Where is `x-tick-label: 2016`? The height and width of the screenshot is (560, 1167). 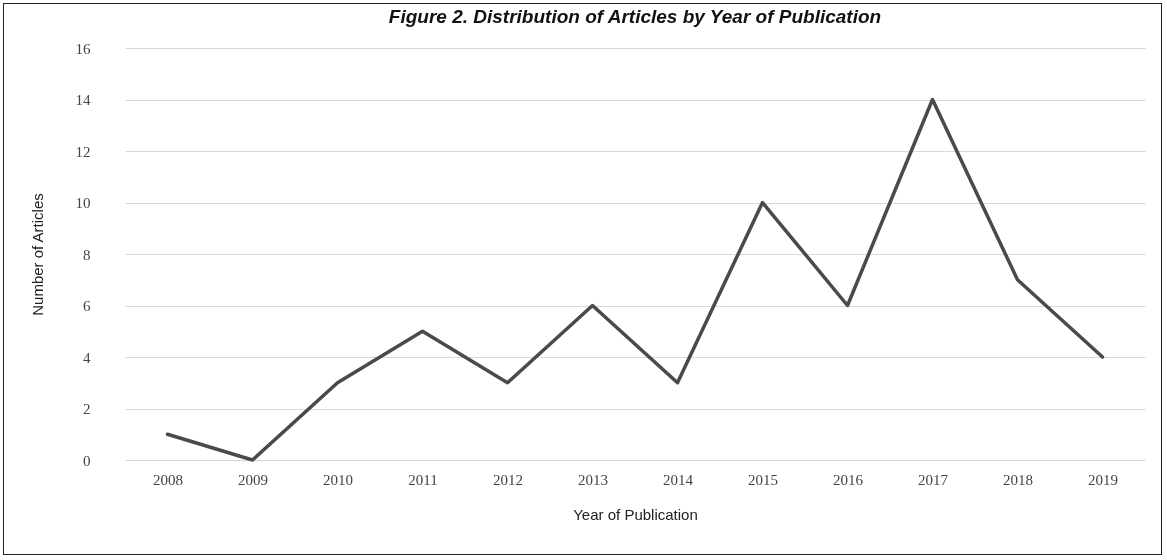 x-tick-label: 2016 is located at coordinates (848, 479).